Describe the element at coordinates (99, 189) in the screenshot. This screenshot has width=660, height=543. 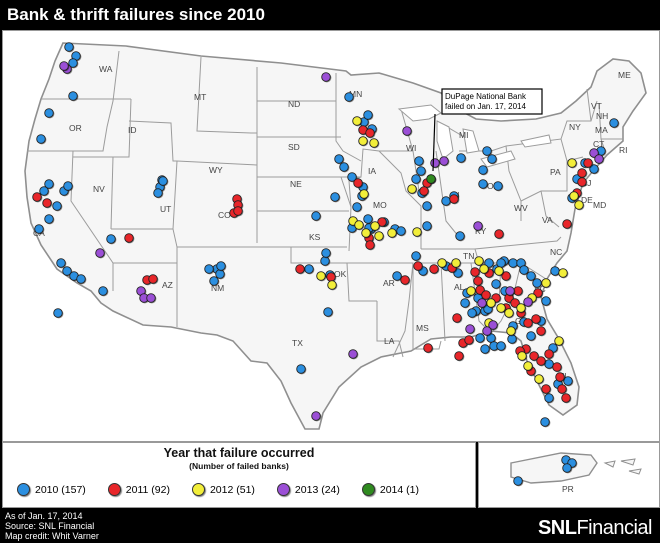
I see `state-label-NV: NV` at that location.